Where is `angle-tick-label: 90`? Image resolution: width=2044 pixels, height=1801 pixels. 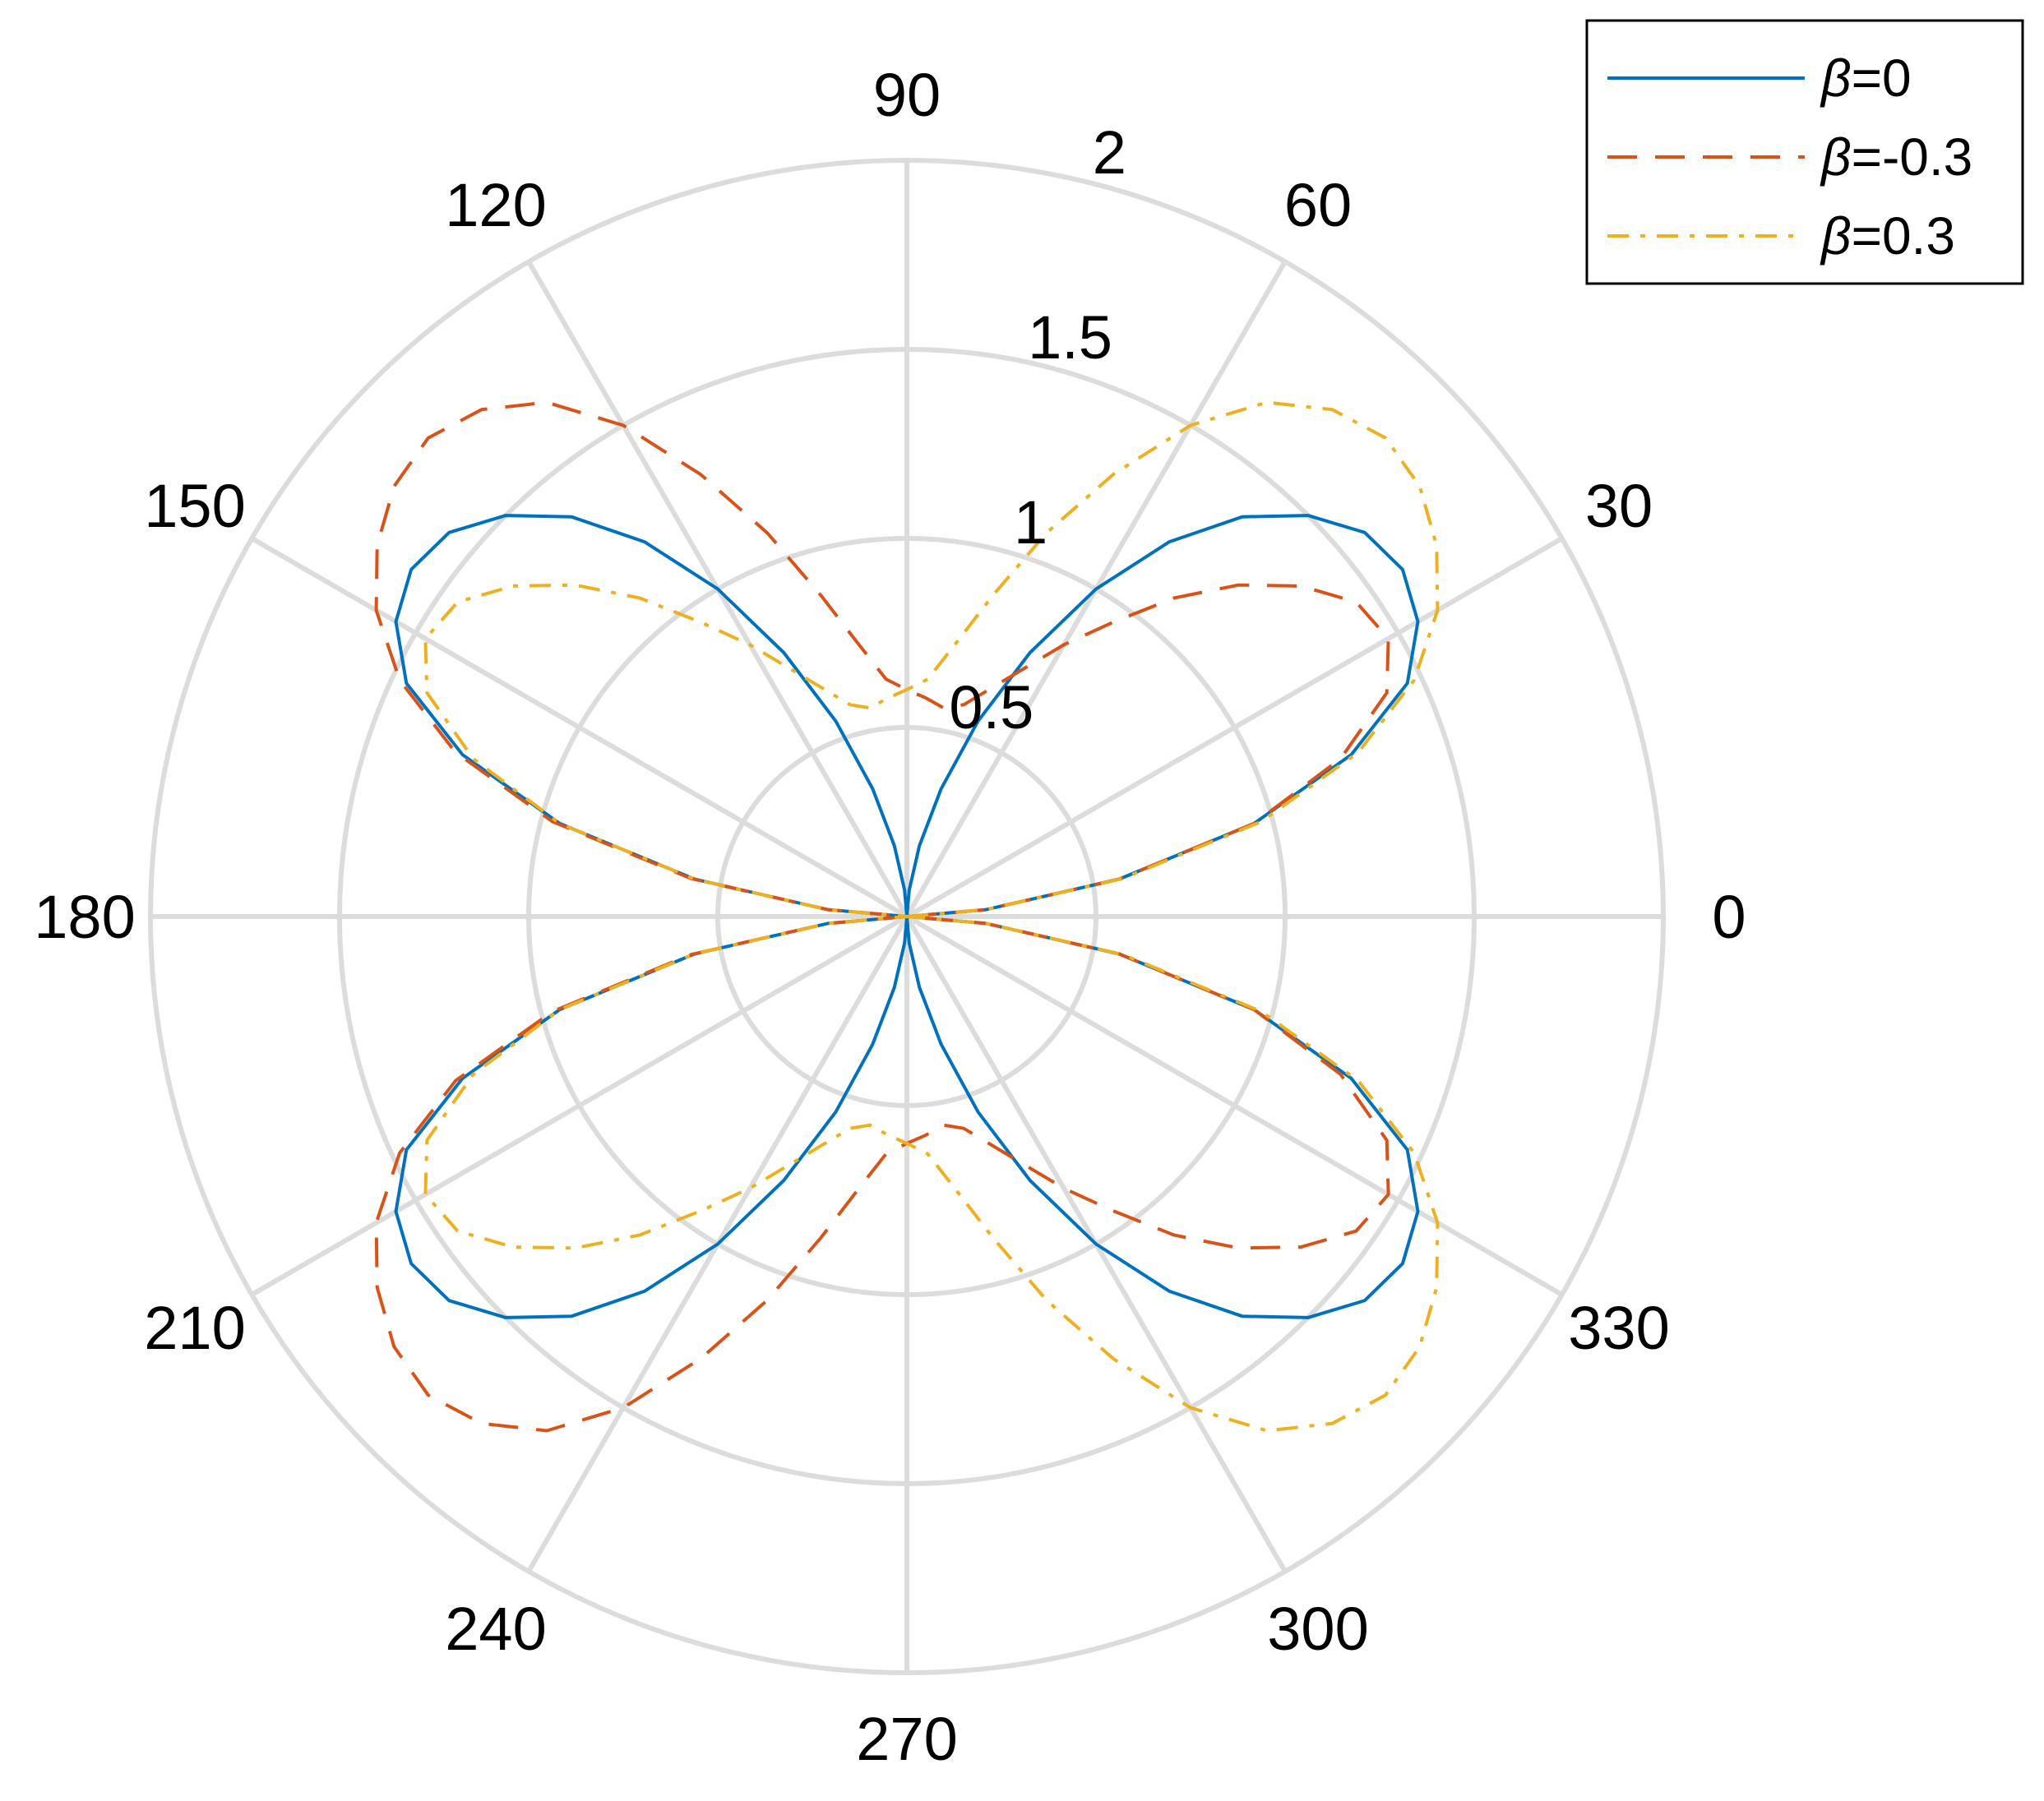 angle-tick-label: 90 is located at coordinates (907, 95).